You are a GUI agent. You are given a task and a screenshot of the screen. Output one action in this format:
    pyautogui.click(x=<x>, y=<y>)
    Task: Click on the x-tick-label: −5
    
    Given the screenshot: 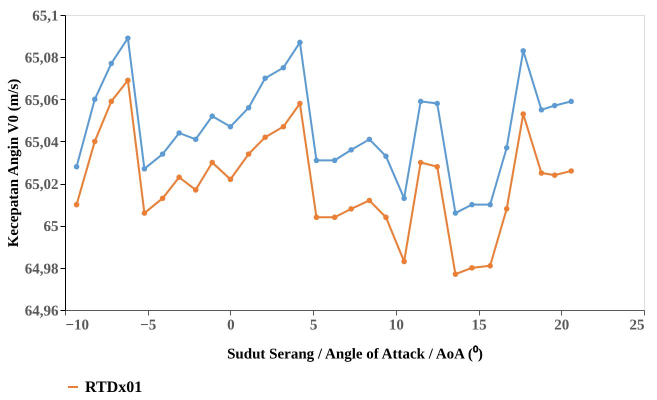 What is the action you would take?
    pyautogui.click(x=148, y=326)
    